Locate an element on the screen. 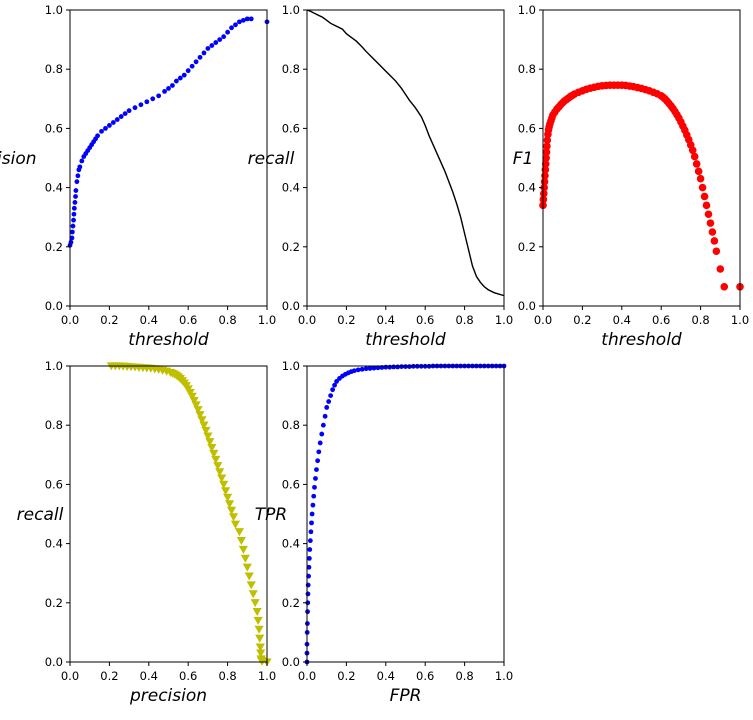 The width and height of the screenshot is (753, 720). y-tick-label: 0.4 is located at coordinates (291, 188).